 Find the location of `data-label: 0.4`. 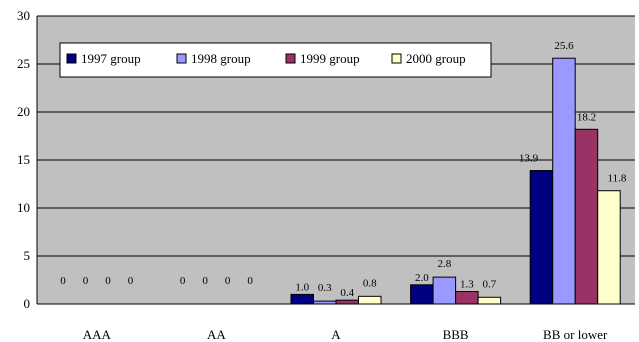

data-label: 0.4 is located at coordinates (347, 293).